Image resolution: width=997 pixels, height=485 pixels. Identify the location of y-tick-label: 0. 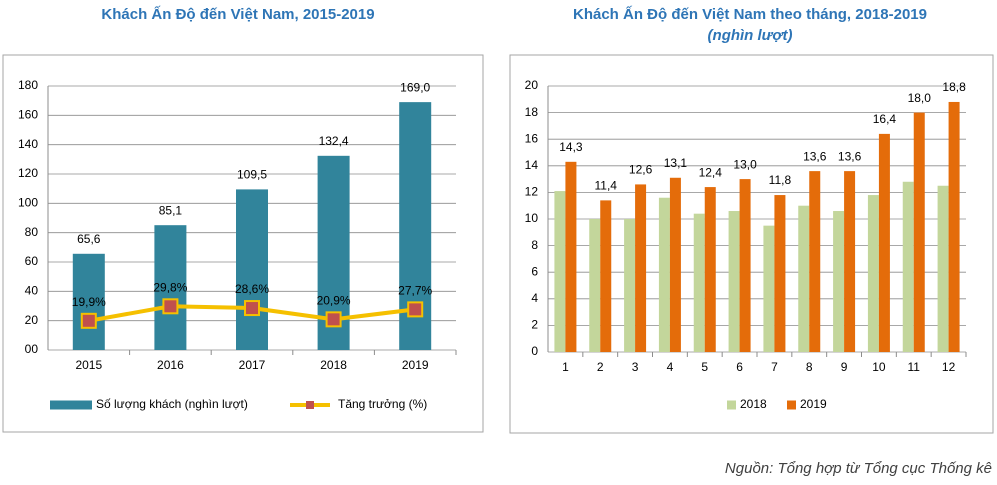
(534, 351).